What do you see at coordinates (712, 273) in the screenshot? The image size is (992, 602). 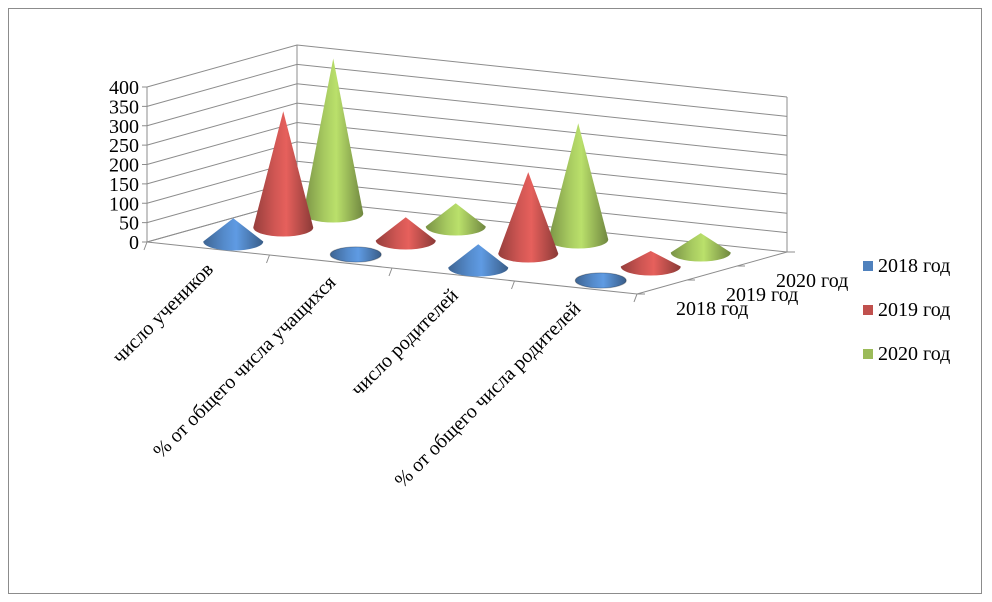 I see `depth-axis-line` at bounding box center [712, 273].